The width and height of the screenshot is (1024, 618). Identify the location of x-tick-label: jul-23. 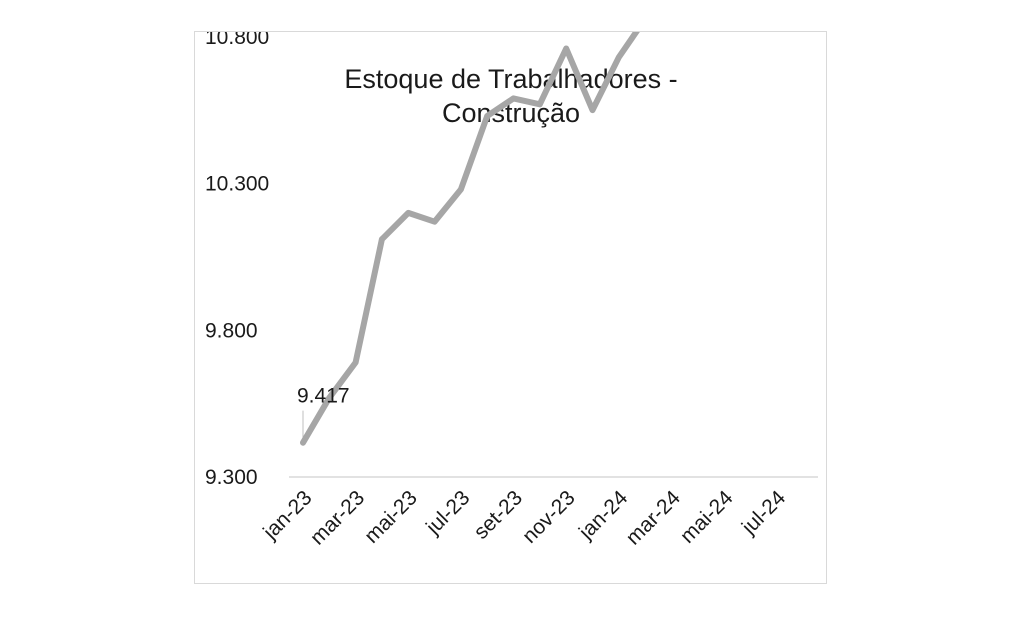
(447, 512).